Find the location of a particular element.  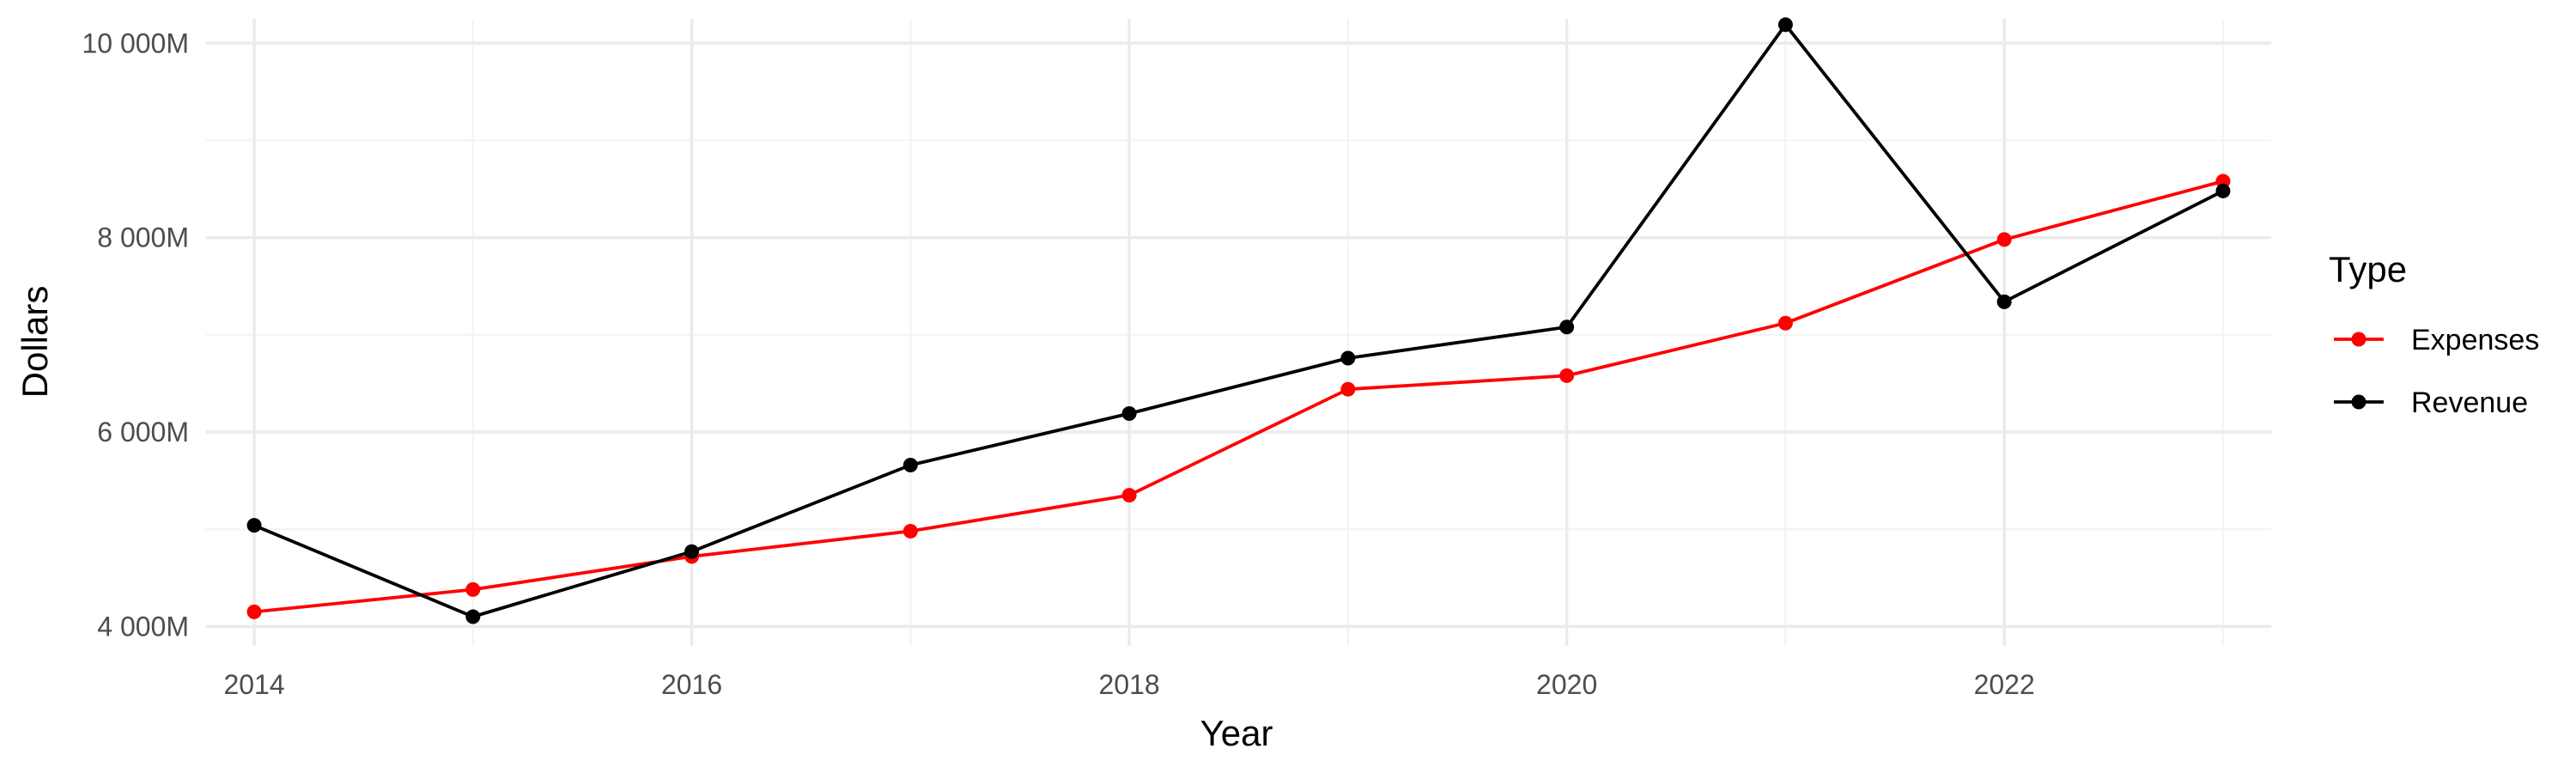

data-point-expenses-2015 is located at coordinates (473, 589).